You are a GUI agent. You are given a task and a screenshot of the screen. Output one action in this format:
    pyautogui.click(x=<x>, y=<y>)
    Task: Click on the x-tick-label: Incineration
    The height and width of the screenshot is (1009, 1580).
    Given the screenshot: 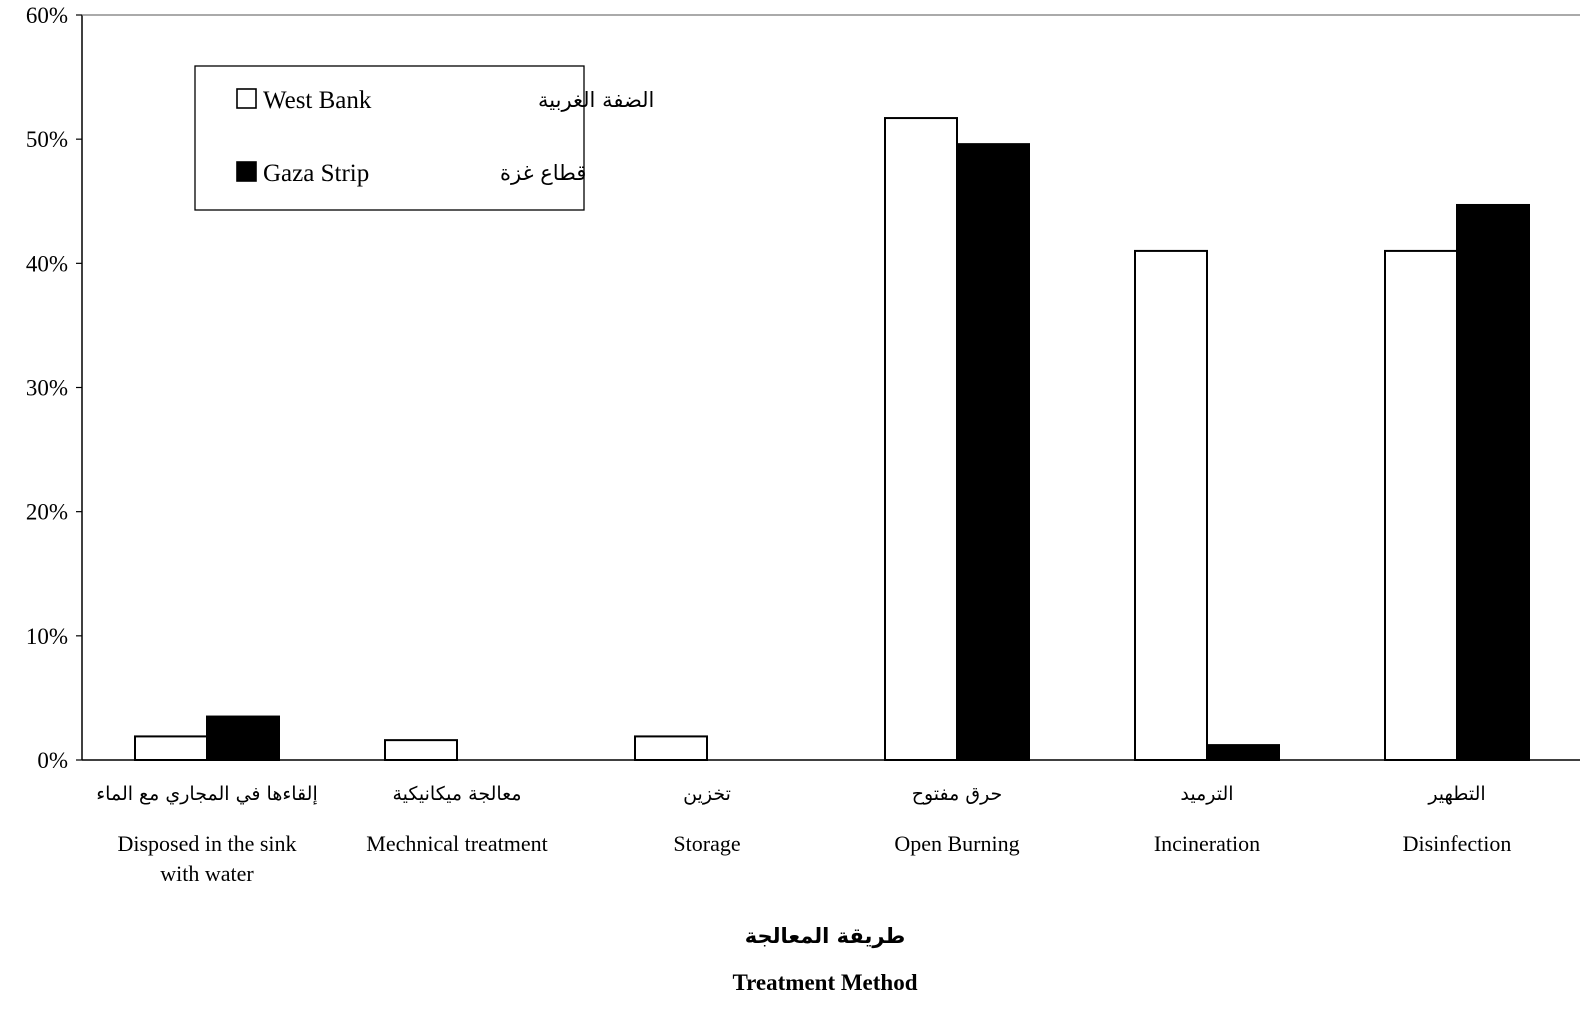 What is the action you would take?
    pyautogui.click(x=1207, y=843)
    